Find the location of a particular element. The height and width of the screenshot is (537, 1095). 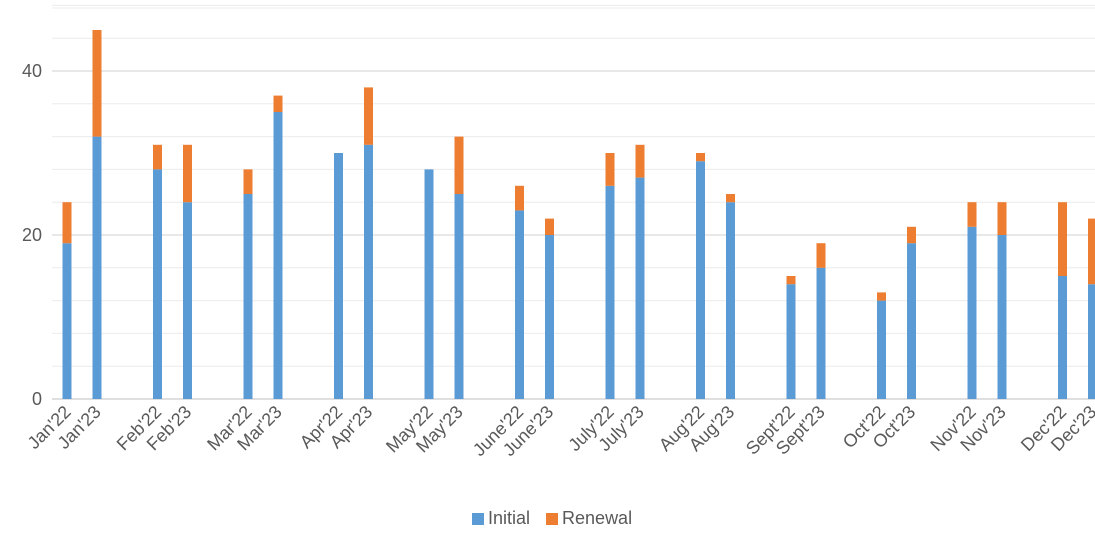

y-tick-label: 20 is located at coordinates (32, 235).